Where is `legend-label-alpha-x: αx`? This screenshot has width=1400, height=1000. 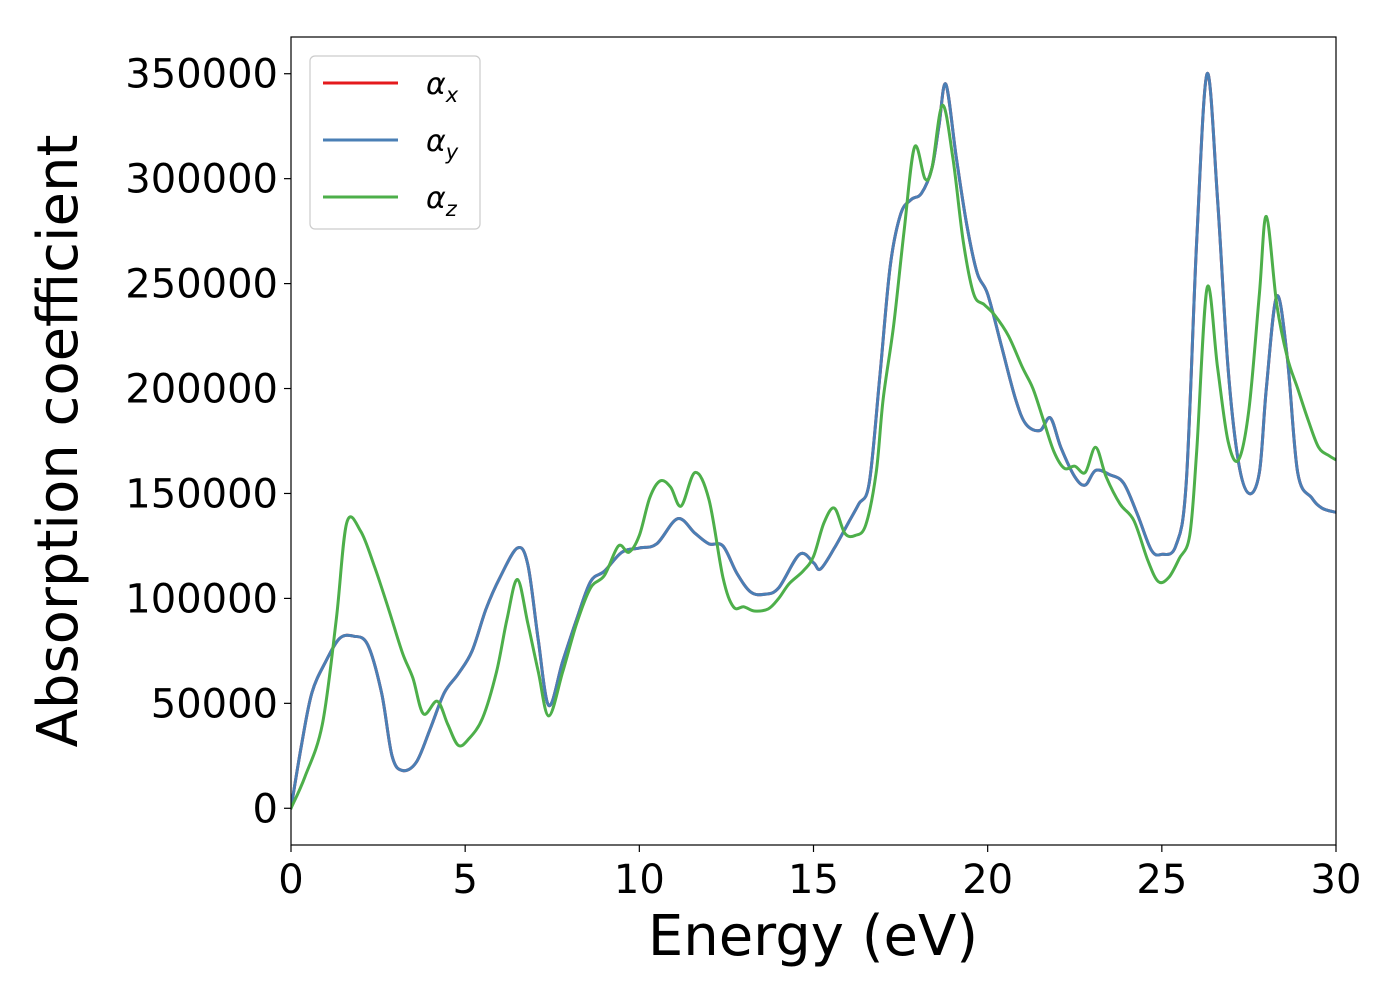
legend-label-alpha-x: αx is located at coordinates (442, 87).